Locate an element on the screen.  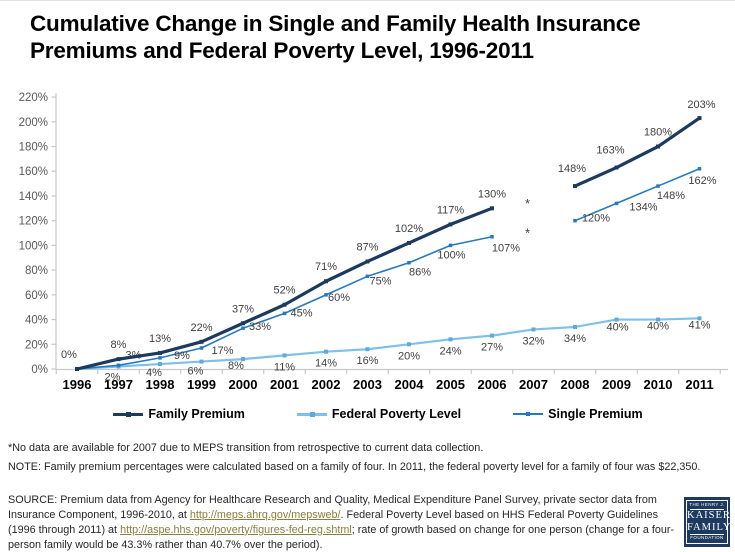
meps-link: http://meps.ahrq.gov/mepsweb/ is located at coordinates (265, 514).